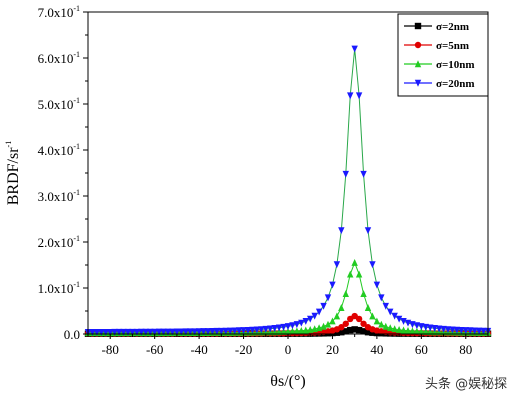  I want to click on x-tick-label: 20, so click(332, 349).